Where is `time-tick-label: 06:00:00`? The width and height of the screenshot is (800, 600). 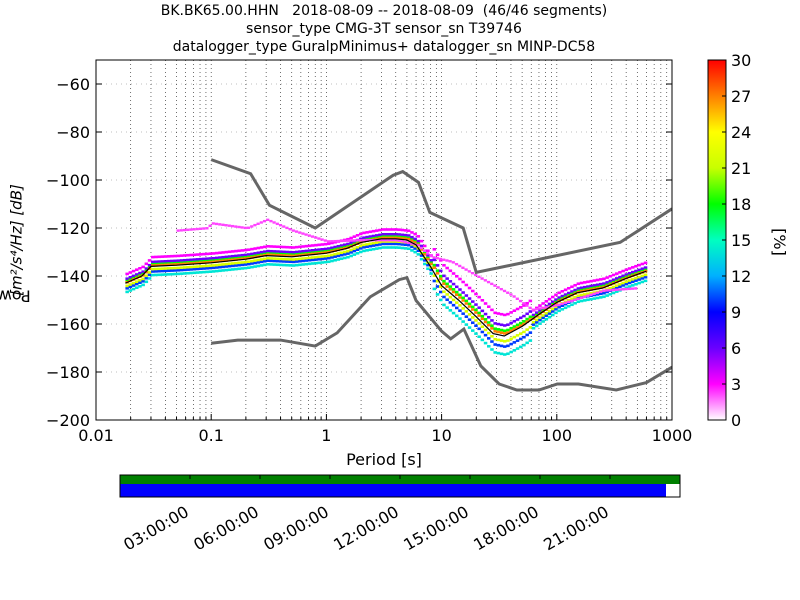
time-tick-label: 06:00:00 is located at coordinates (226, 528).